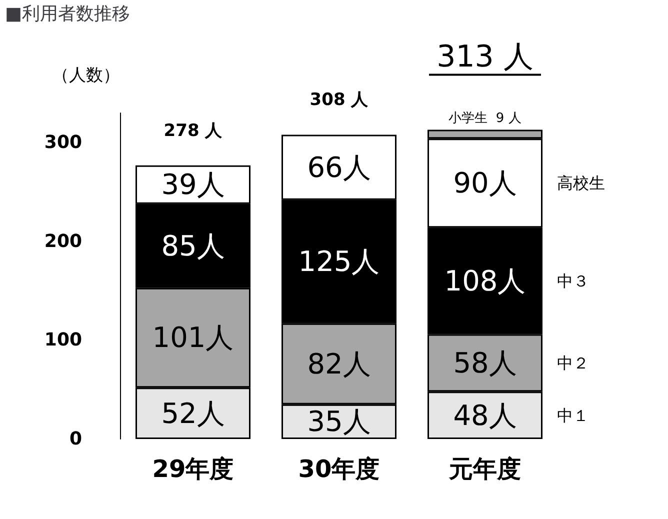 Image resolution: width=668 pixels, height=519 pixels. What do you see at coordinates (193, 185) in the screenshot?
I see `data-label: 39人` at bounding box center [193, 185].